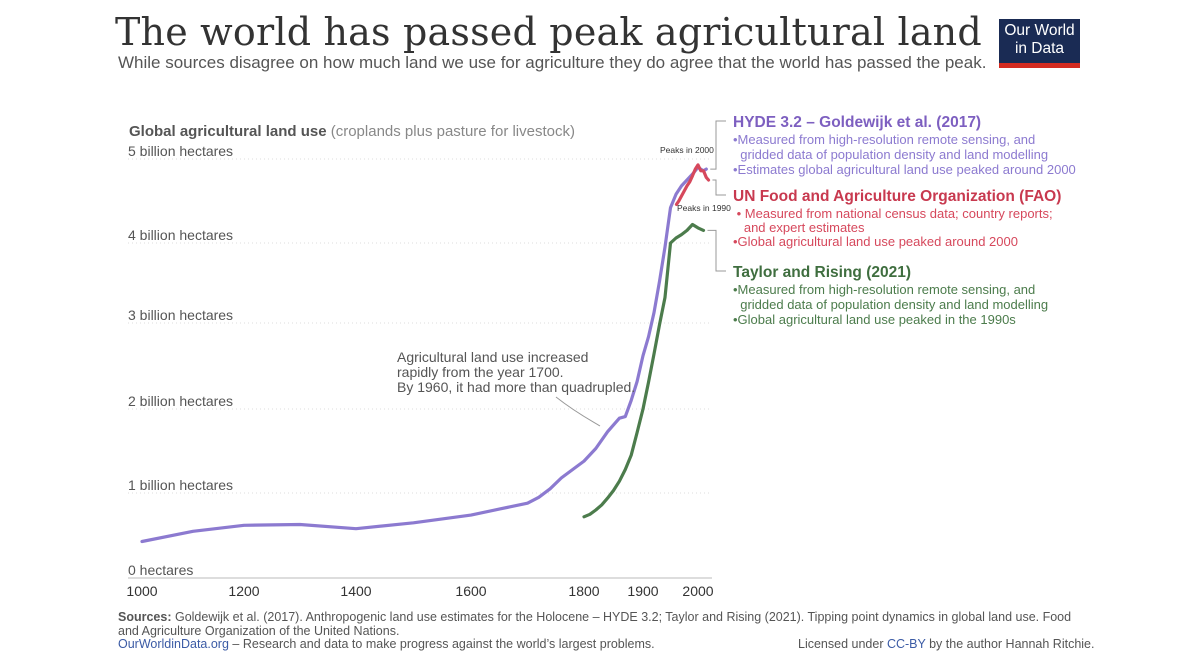  Describe the element at coordinates (716, 250) in the screenshot. I see `taylor-connector` at that location.